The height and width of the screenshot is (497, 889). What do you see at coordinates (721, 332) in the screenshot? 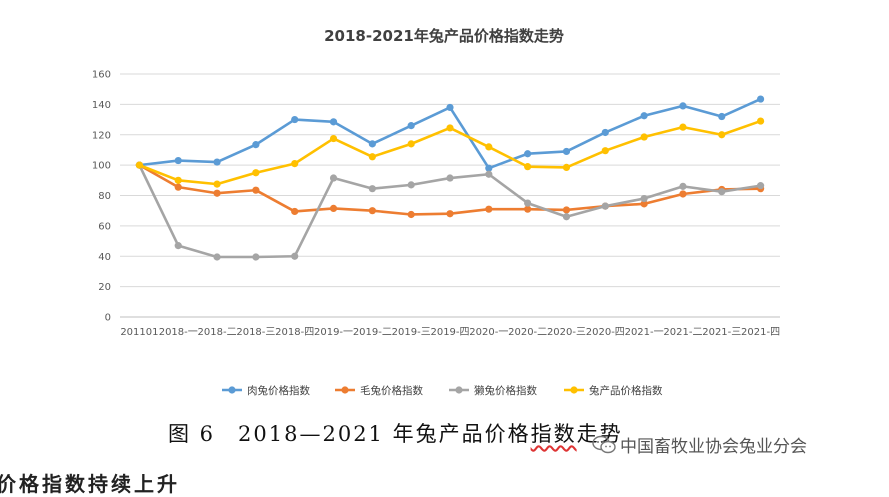
I see `x-tick-label: 2021-三` at bounding box center [721, 332].